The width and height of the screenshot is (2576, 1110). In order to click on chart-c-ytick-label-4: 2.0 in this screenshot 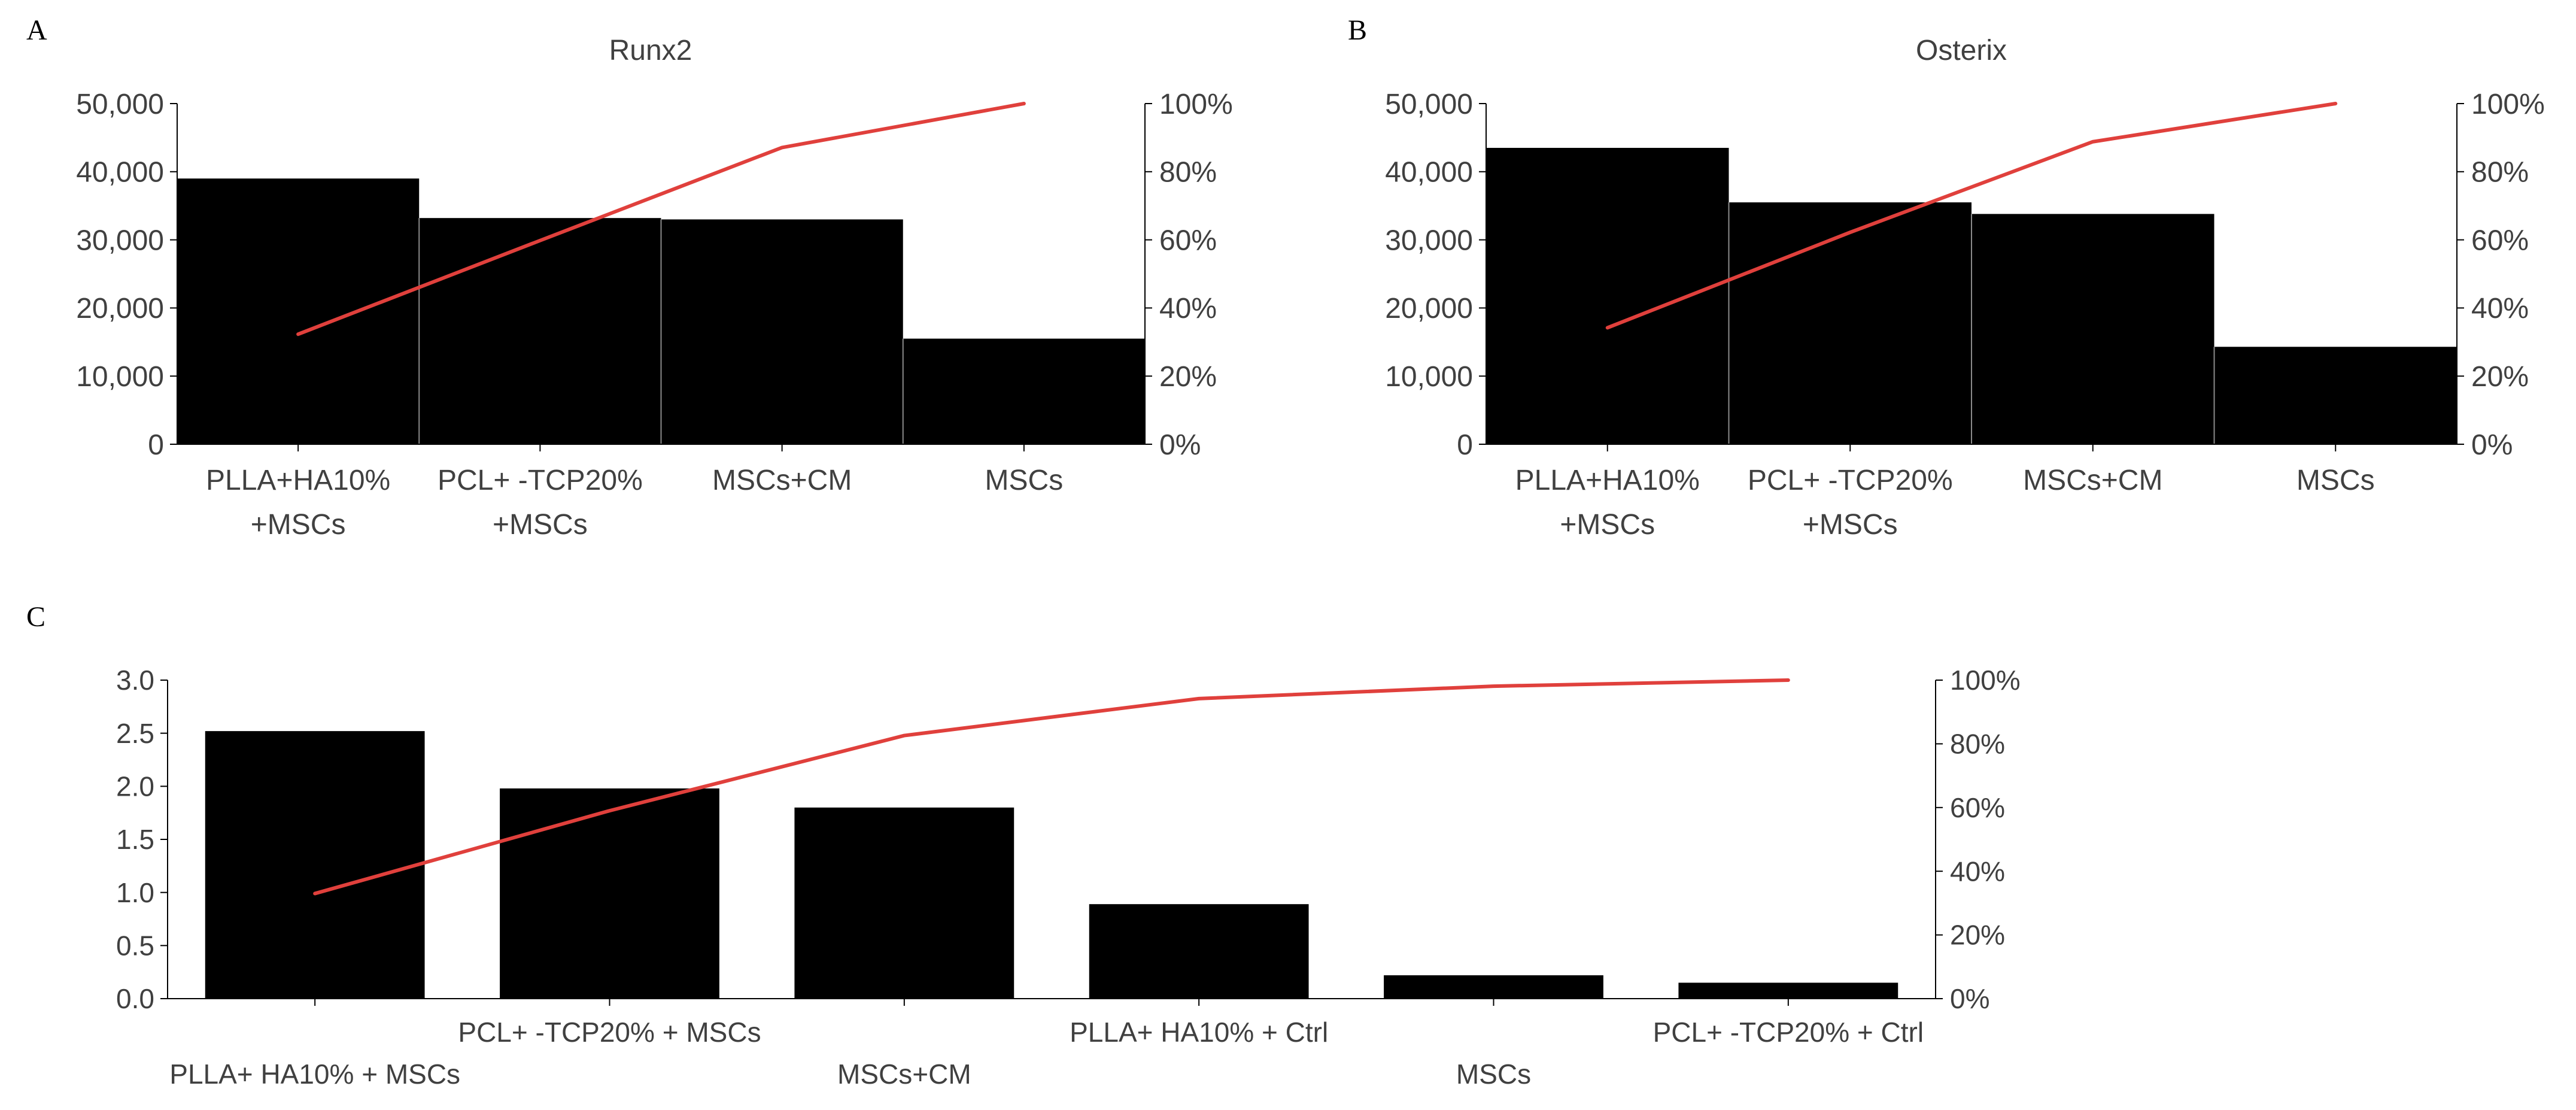, I will do `click(135, 786)`.